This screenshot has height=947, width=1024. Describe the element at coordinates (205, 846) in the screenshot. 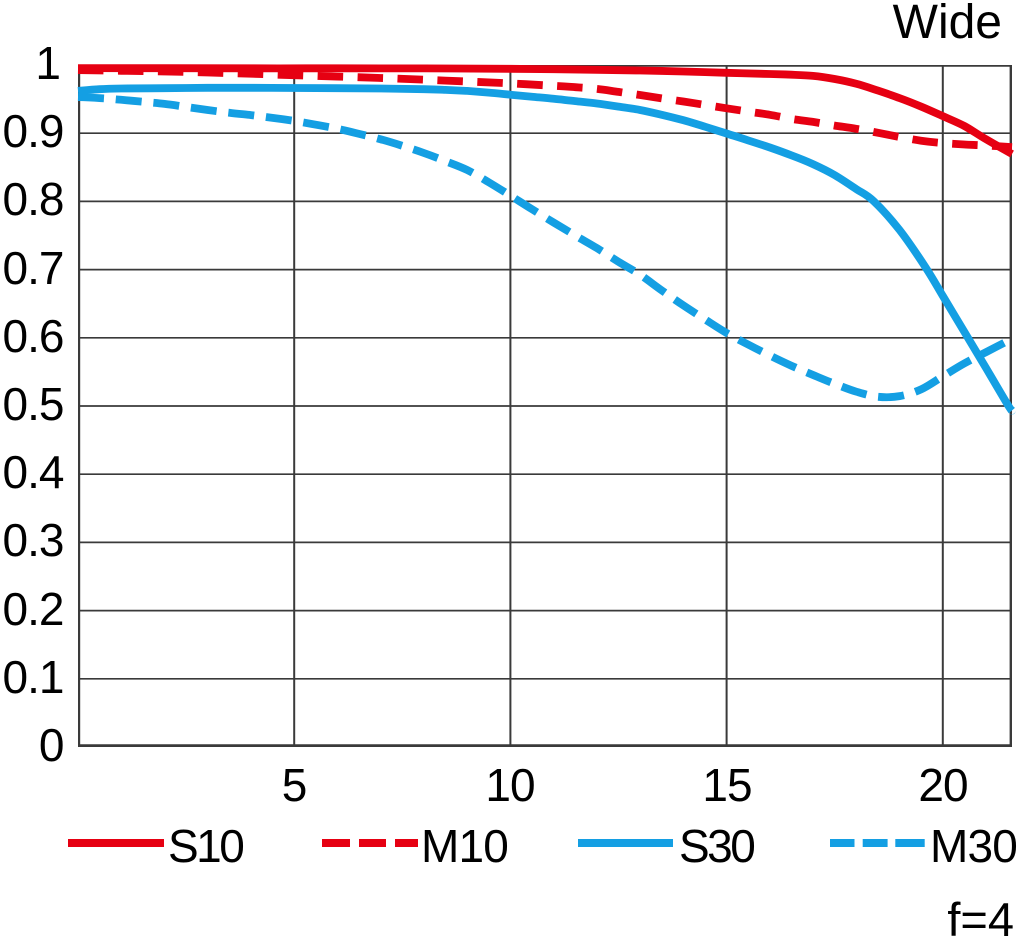

I see `svg-text: S10` at that location.